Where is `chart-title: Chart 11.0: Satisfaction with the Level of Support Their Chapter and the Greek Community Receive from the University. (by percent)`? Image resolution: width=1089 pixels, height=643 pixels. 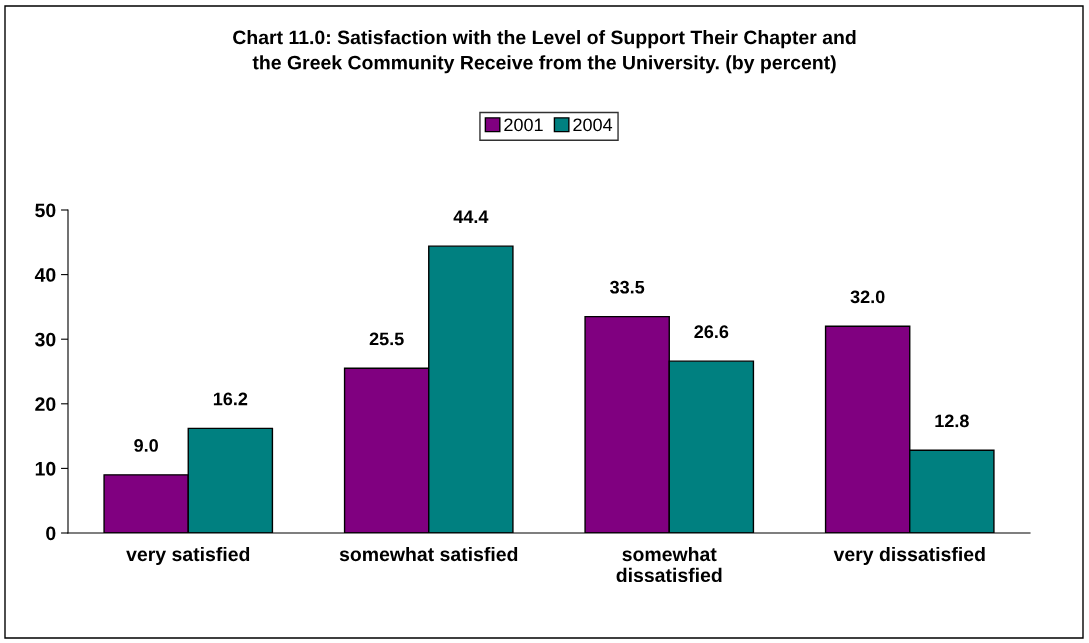
chart-title: Chart 11.0: Satisfaction with the Level of Support Their Chapter and the Greek Community Receive from the University. (by percent) is located at coordinates (544, 52).